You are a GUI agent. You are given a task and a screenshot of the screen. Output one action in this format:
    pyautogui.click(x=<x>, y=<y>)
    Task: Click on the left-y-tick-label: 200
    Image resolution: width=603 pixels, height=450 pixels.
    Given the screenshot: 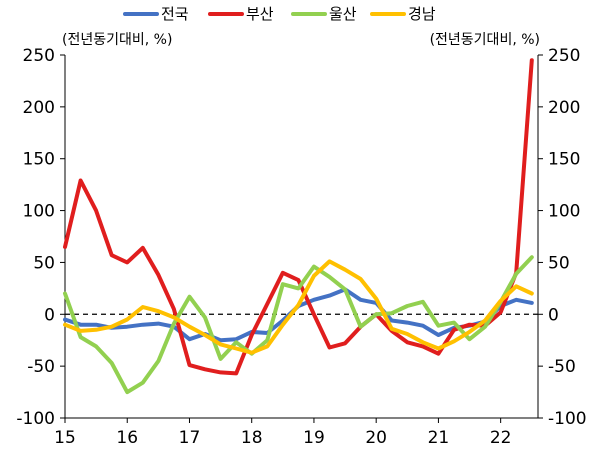 What is the action you would take?
    pyautogui.click(x=39, y=108)
    